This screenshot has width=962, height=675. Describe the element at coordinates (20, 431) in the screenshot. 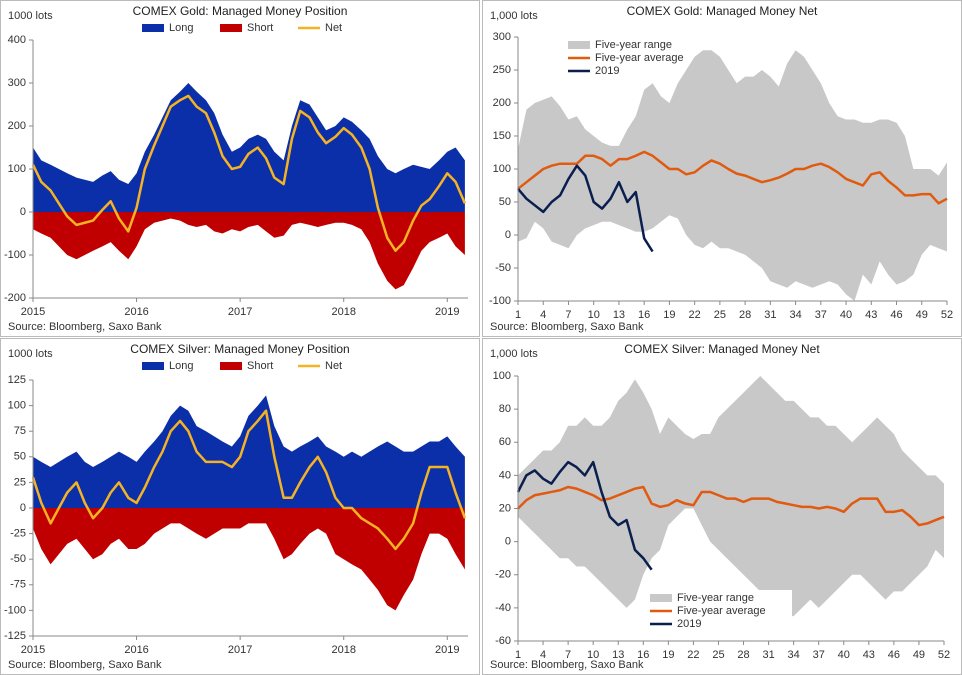

I see `y-tick-label: 75` at that location.